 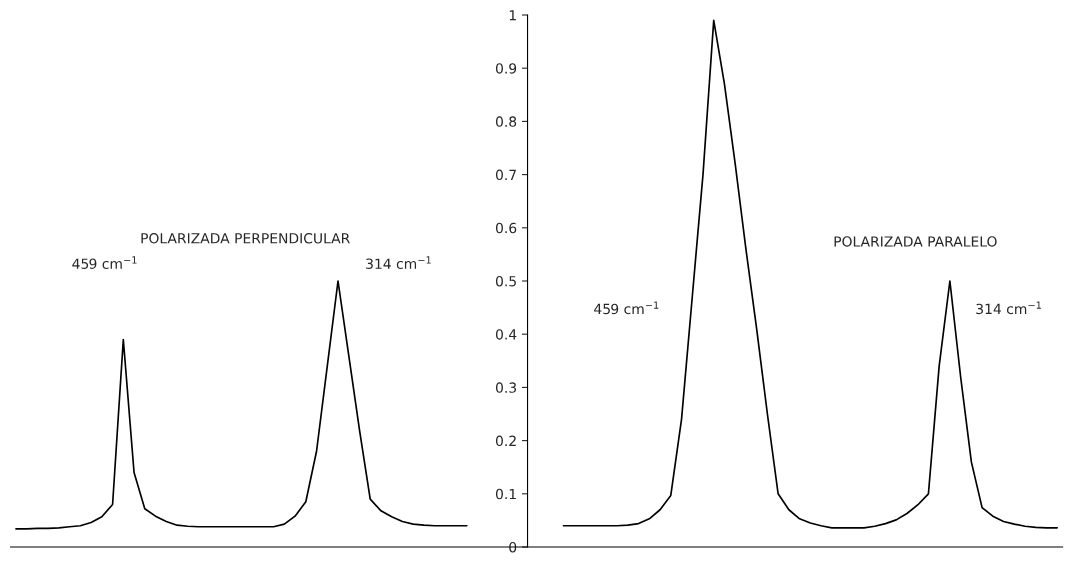 What do you see at coordinates (245, 238) in the screenshot?
I see `annotation: POLARIZADA PERPENDICULAR` at bounding box center [245, 238].